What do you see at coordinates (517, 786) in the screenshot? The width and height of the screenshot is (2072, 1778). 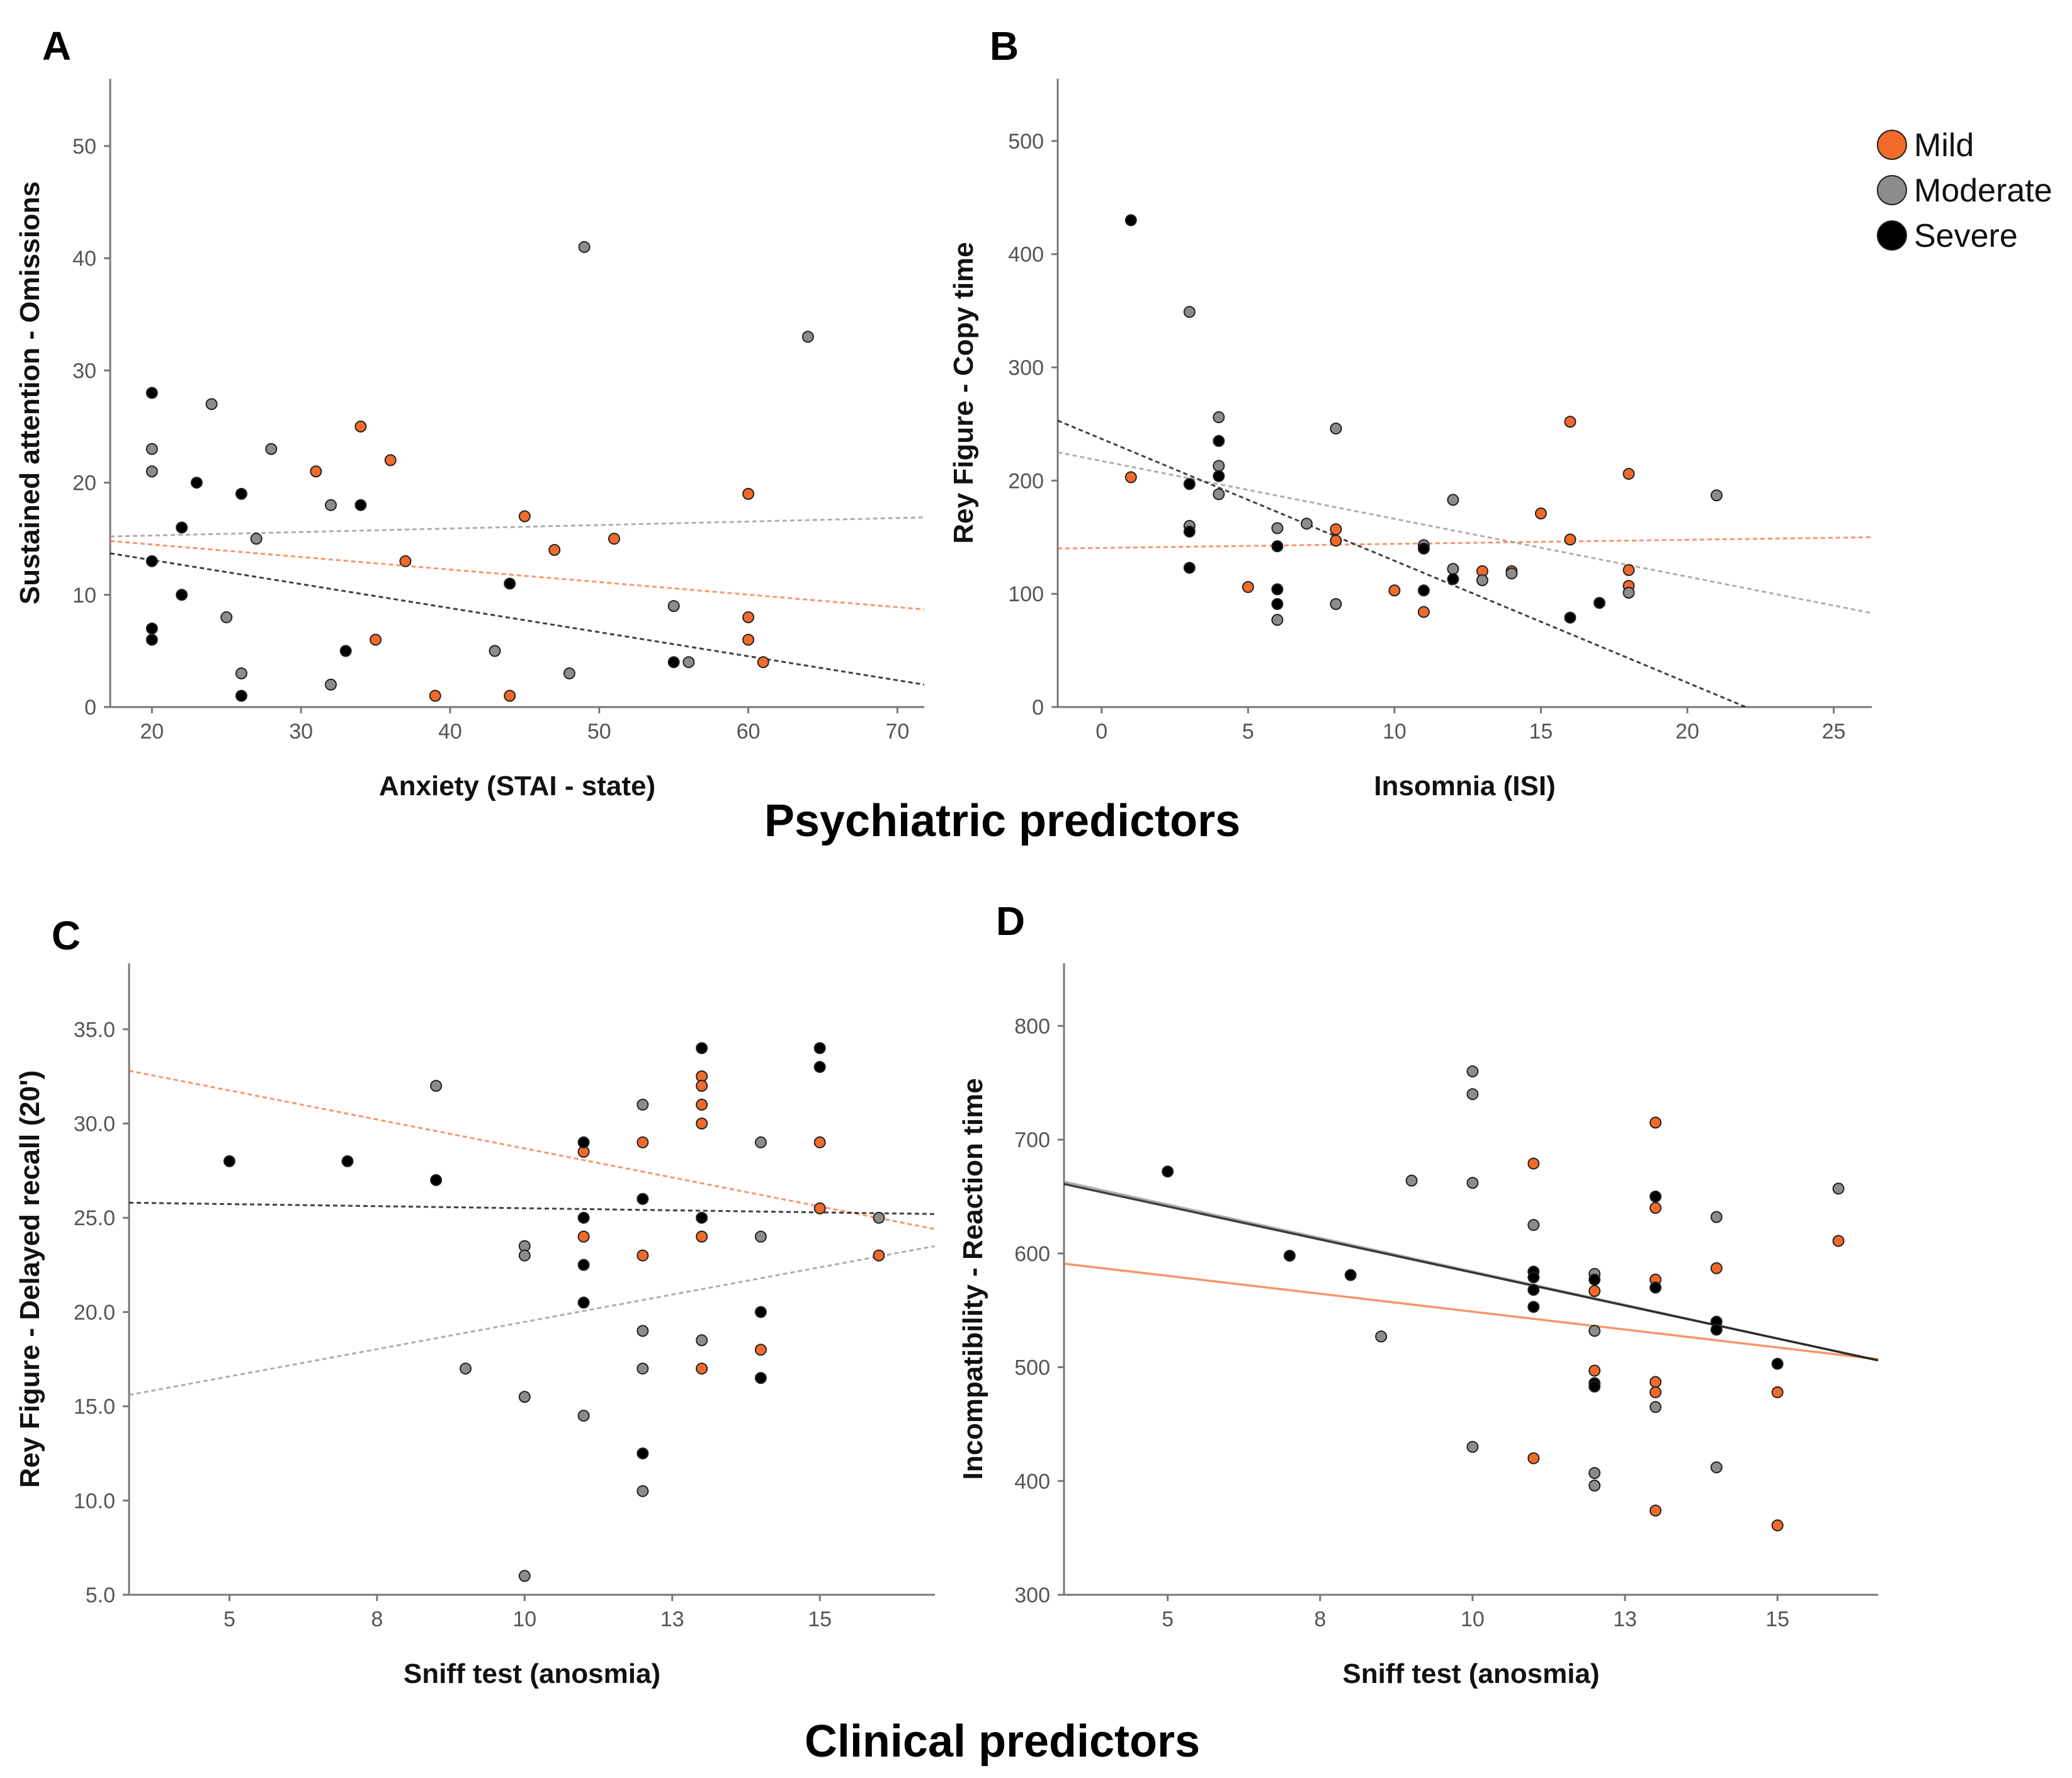 I see `panel-a-x-axis-label: Anxiety (STAI - state)` at bounding box center [517, 786].